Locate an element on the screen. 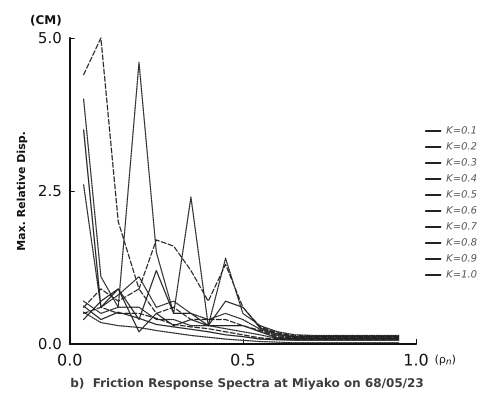 The image size is (494, 406). x-tick-label: 1.0 is located at coordinates (416, 360).